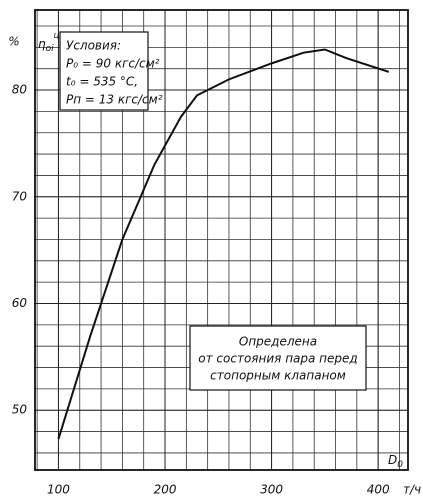 This screenshot has width=423, height=504. What do you see at coordinates (278, 342) in the screenshot?
I see `note-line: Определена` at bounding box center [278, 342].